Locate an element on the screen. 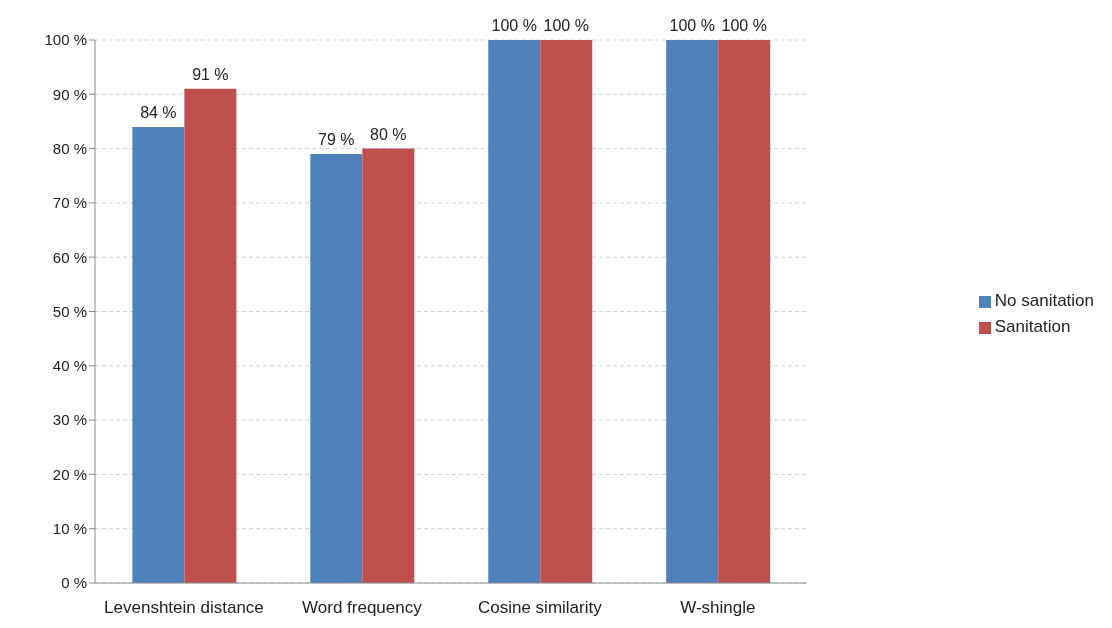 This screenshot has height=628, width=1112. y-tick-label: 20 % is located at coordinates (69, 474).